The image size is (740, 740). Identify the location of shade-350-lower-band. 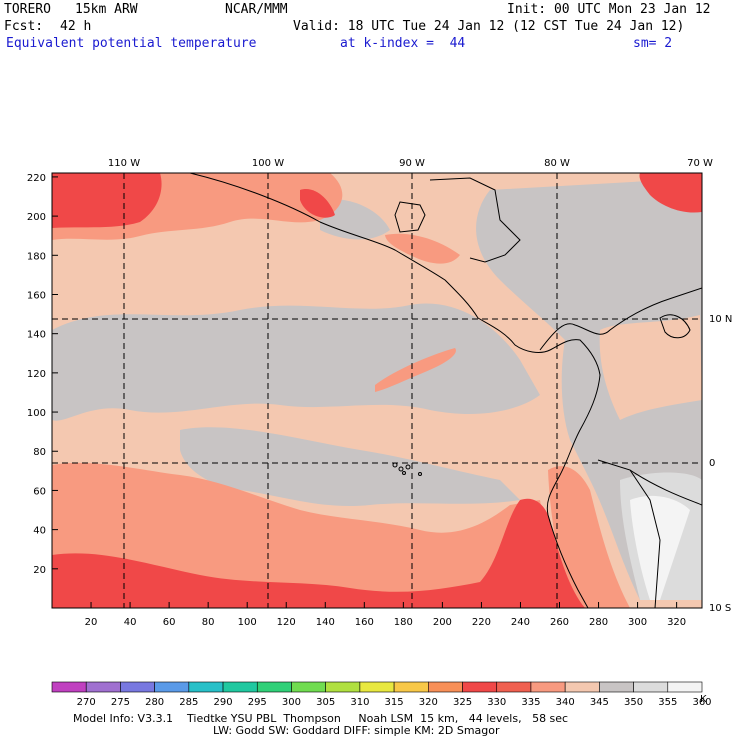
(350, 467).